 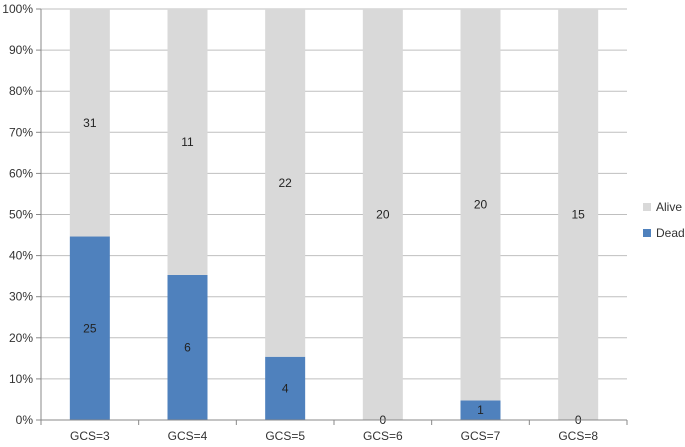 What do you see at coordinates (25, 420) in the screenshot?
I see `y-tick-label: 0%` at bounding box center [25, 420].